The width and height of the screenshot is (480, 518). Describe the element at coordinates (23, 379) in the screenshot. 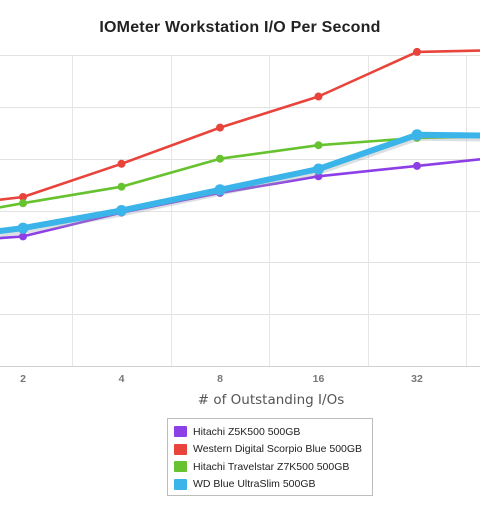

I see `x-tick-label: 2` at that location.